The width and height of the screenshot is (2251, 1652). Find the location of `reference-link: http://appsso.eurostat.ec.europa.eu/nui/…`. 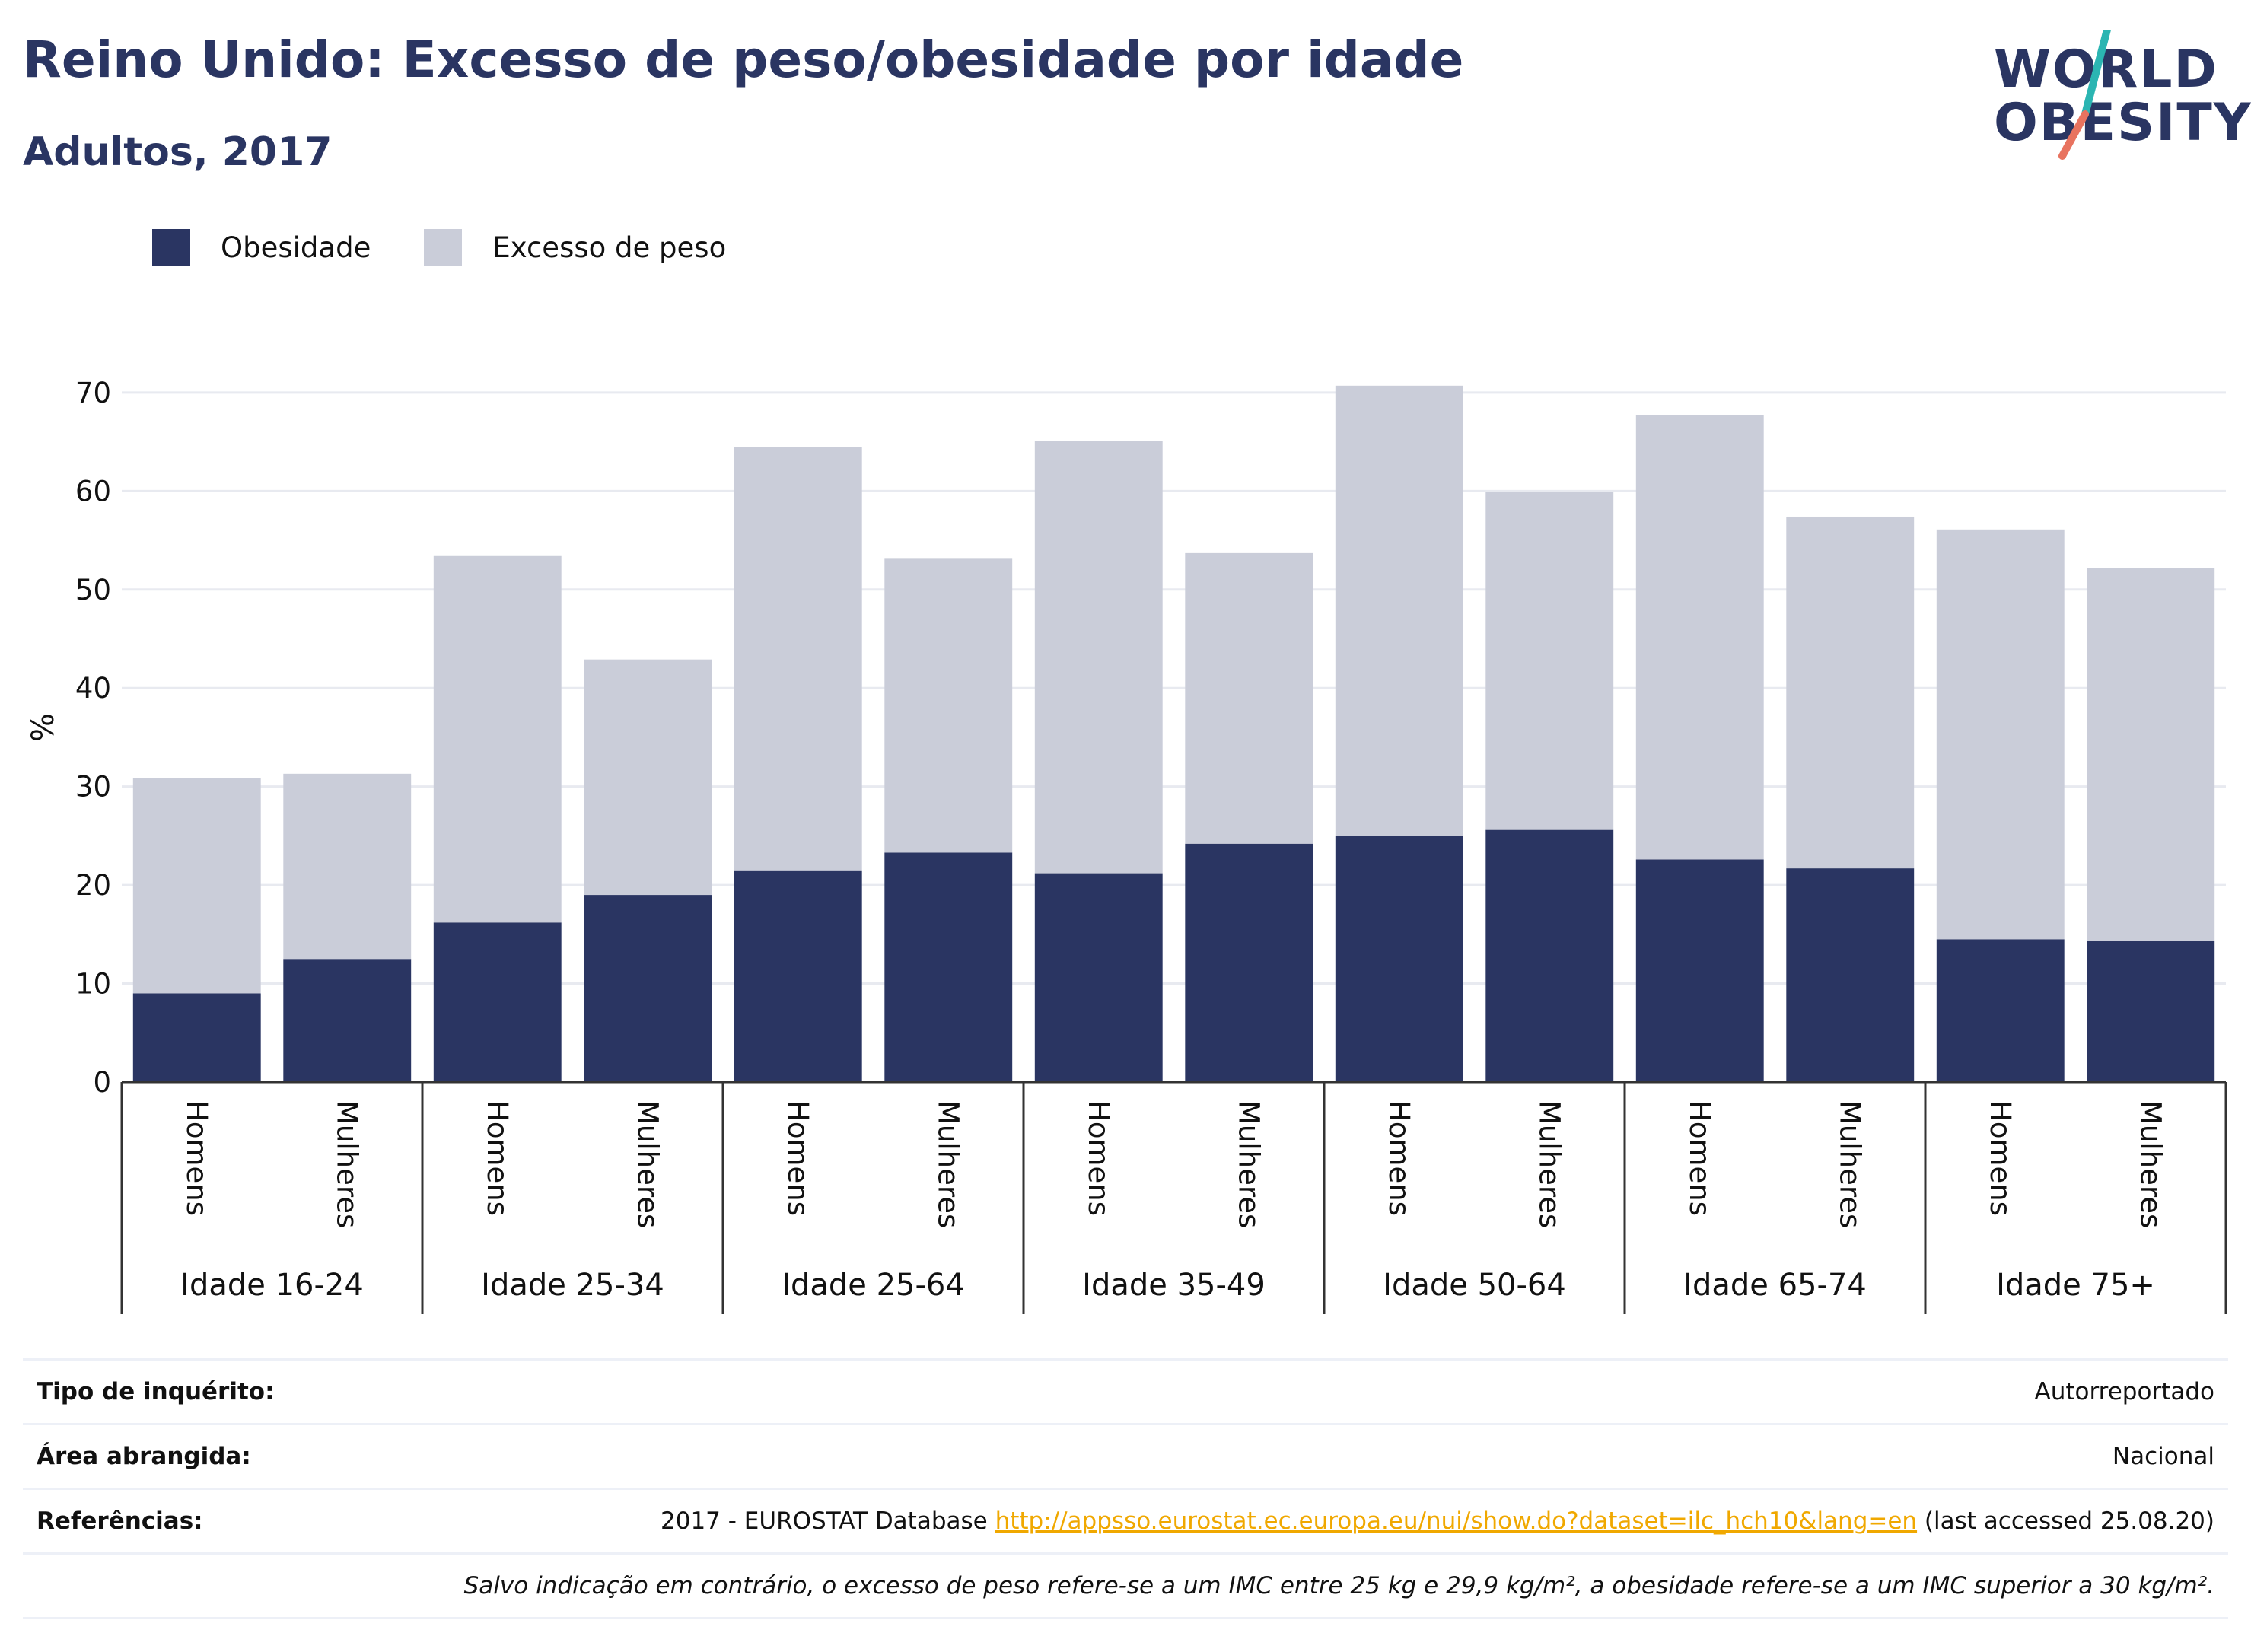

reference-link: http://appsso.eurostat.ec.europa.eu/nui/… is located at coordinates (1456, 1521).